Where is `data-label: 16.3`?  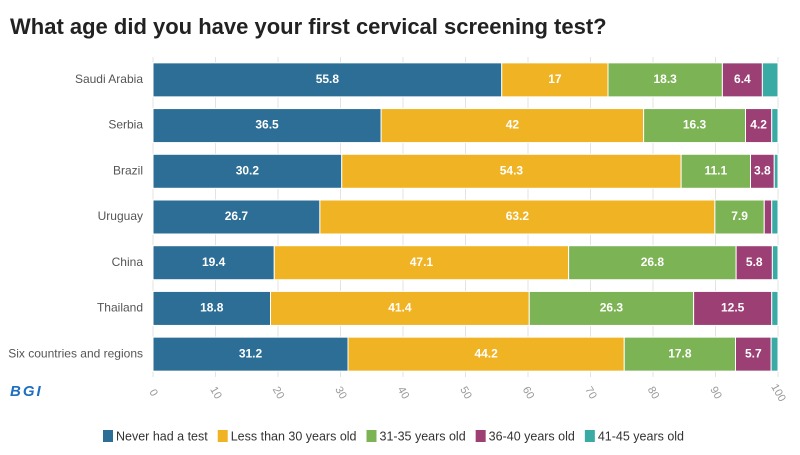 data-label: 16.3 is located at coordinates (695, 125).